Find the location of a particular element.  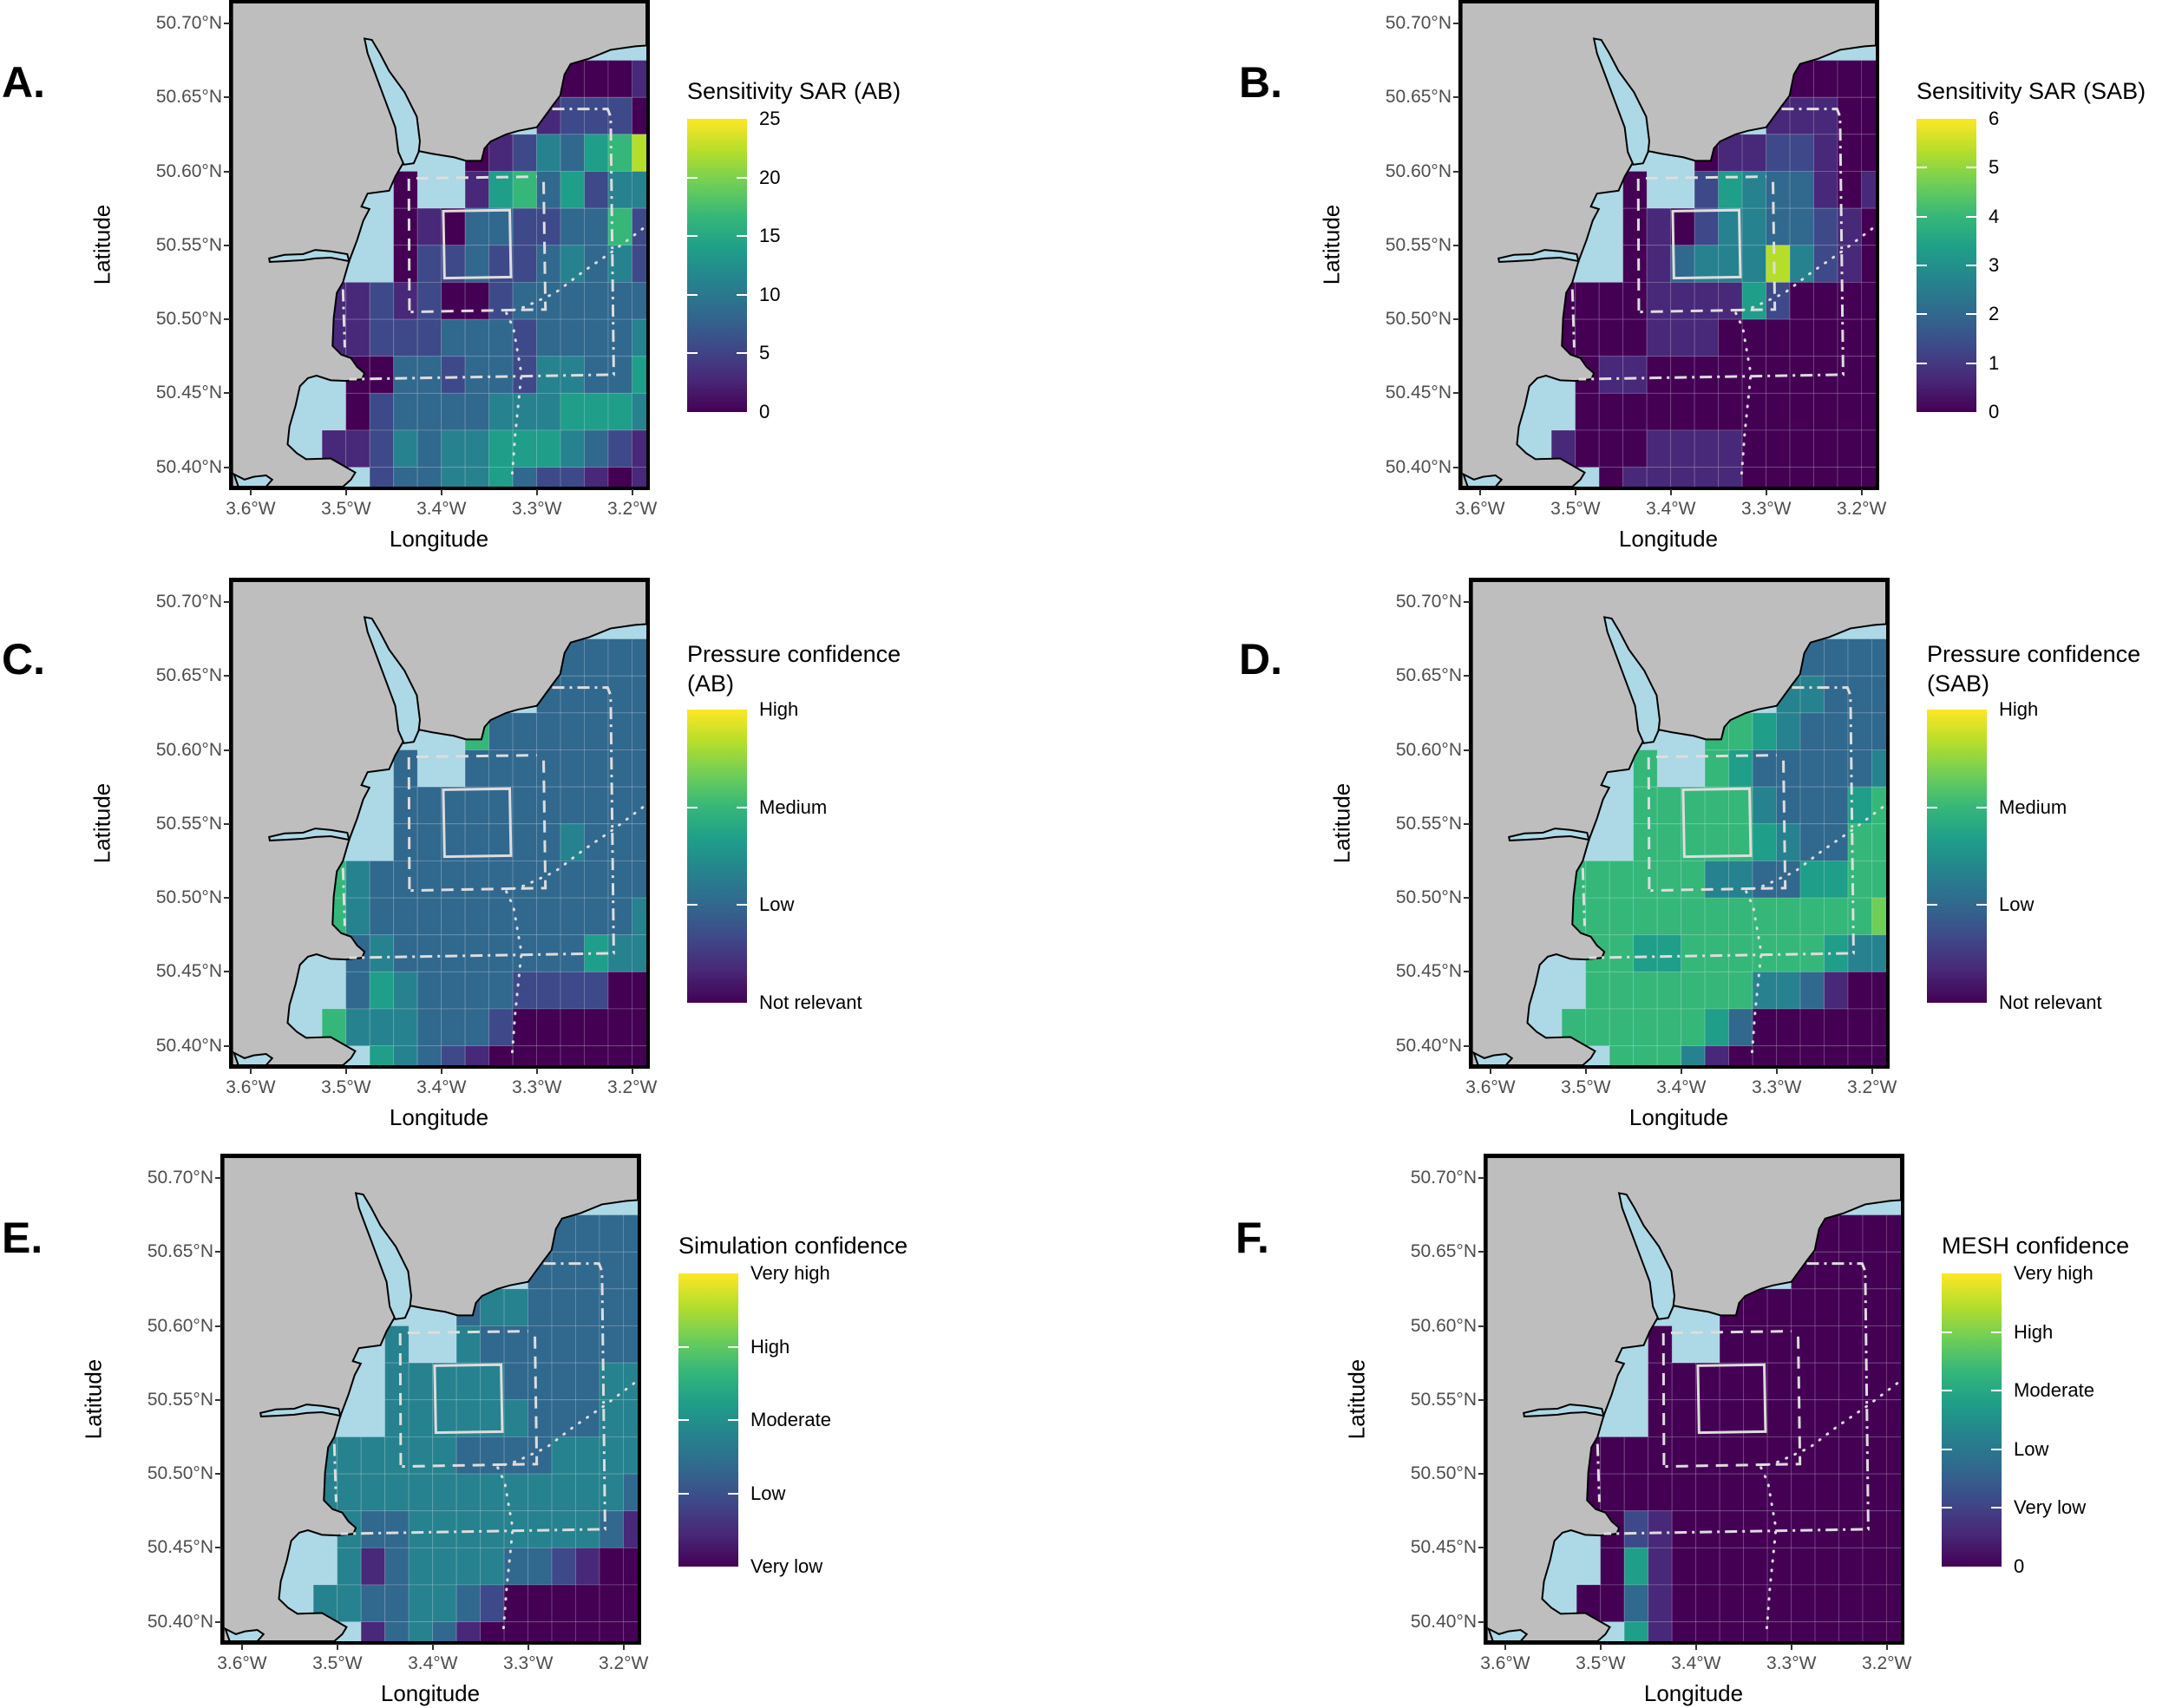

y-tick-label: 50.45°N is located at coordinates (188, 971).